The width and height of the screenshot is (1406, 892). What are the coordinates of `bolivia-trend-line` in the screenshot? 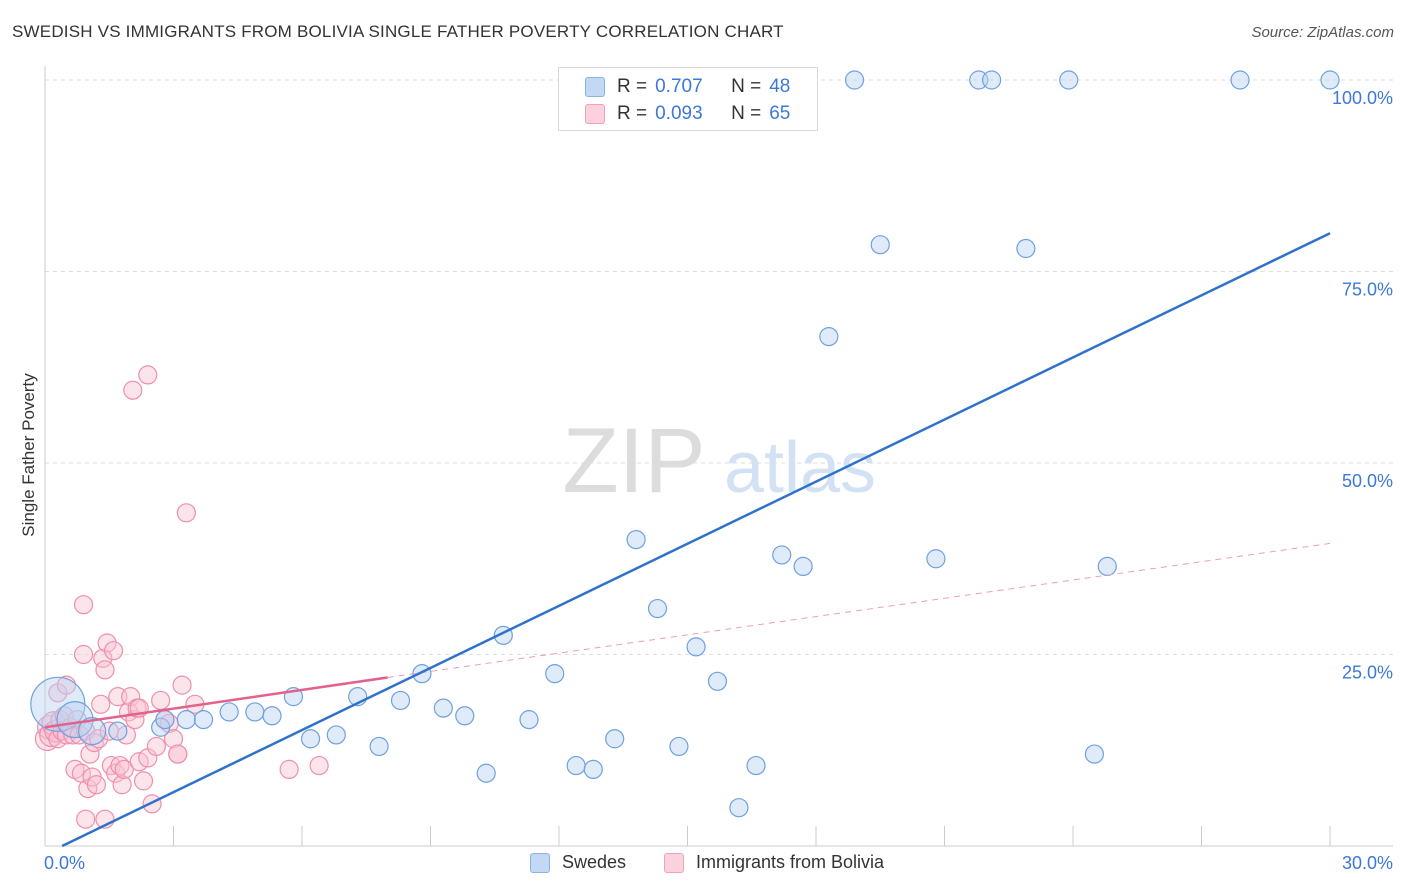 It's located at (216, 702).